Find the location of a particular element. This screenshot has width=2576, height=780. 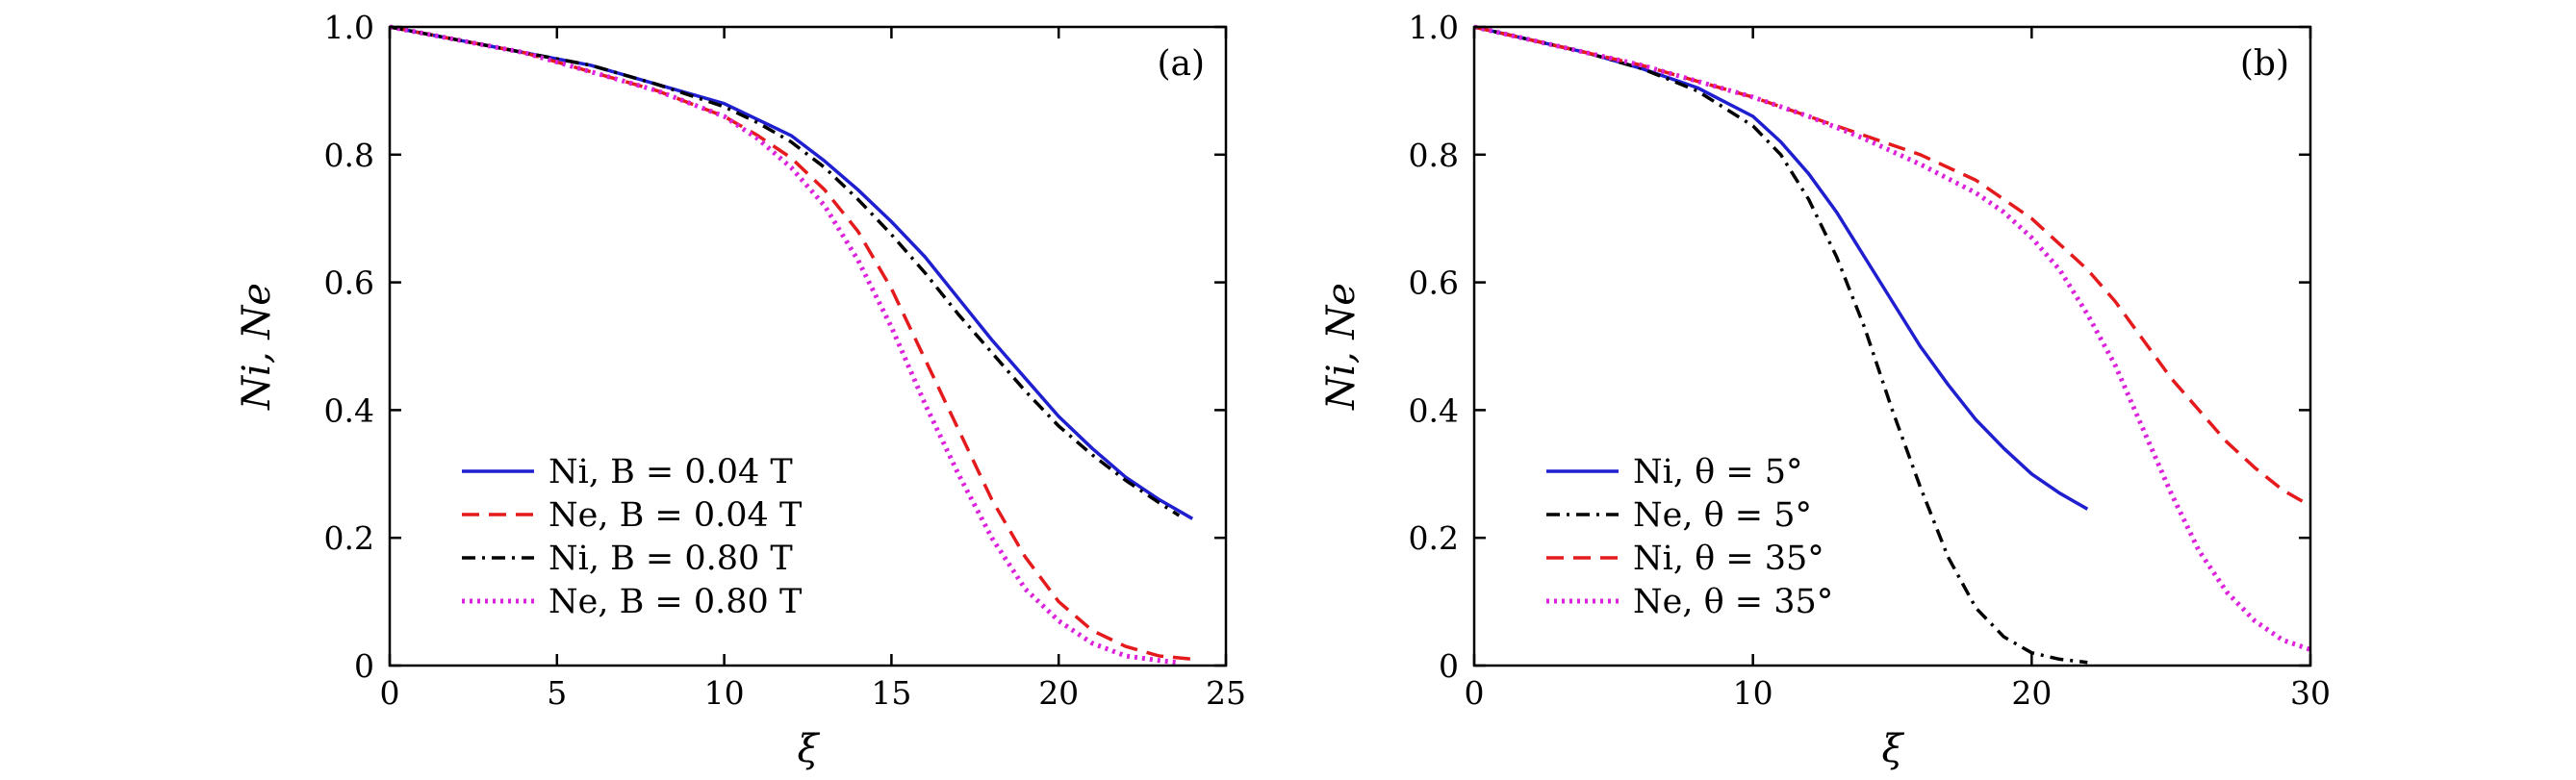

legend-label-2: Ne, B = 0.04 T is located at coordinates (675, 515).